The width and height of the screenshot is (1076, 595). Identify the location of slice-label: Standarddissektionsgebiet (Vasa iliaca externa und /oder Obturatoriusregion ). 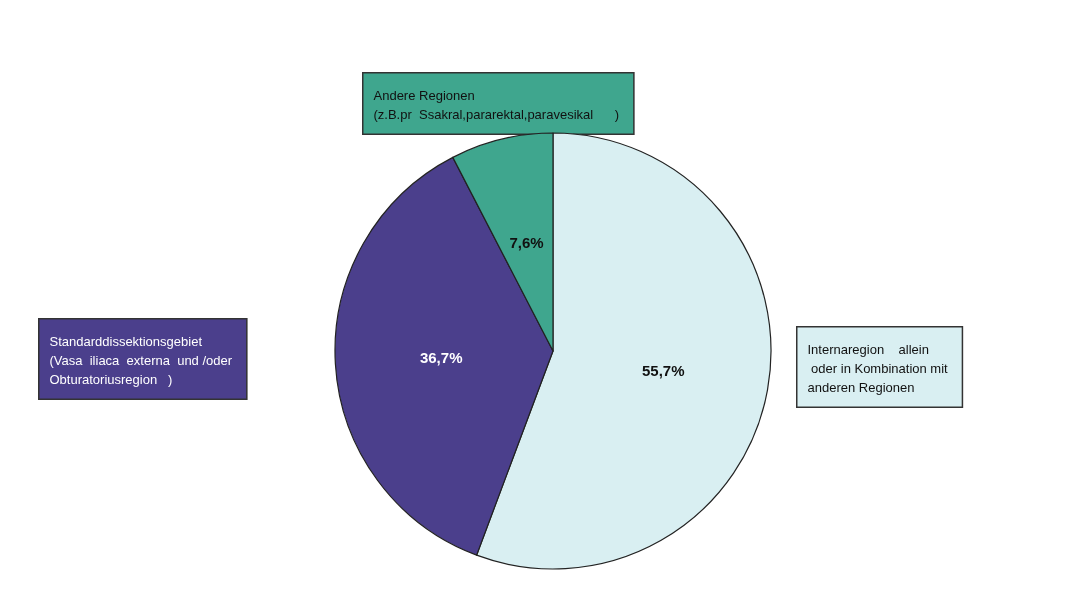
(141, 360).